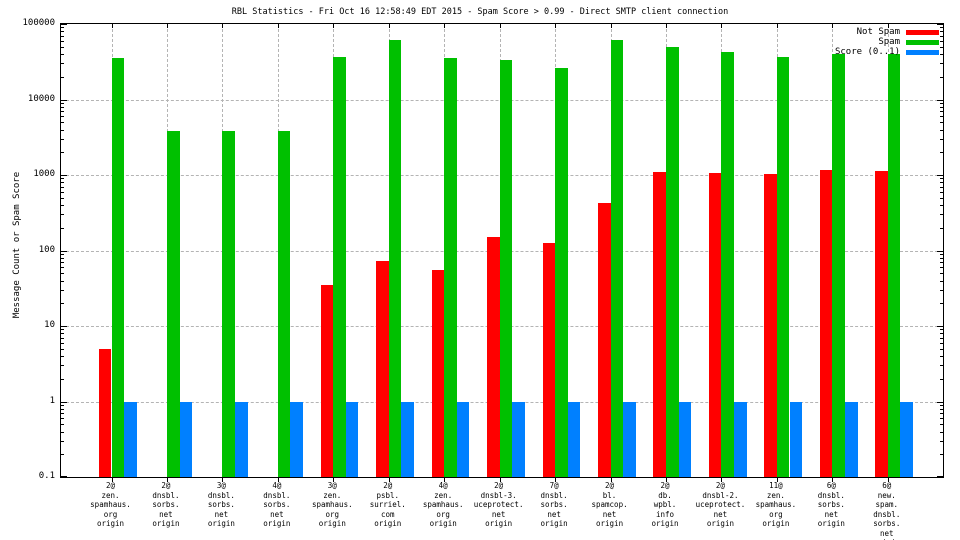 The width and height of the screenshot is (960, 540). I want to click on x-category-label: 3@ zen. spamhaus. org origin, so click(332, 505).